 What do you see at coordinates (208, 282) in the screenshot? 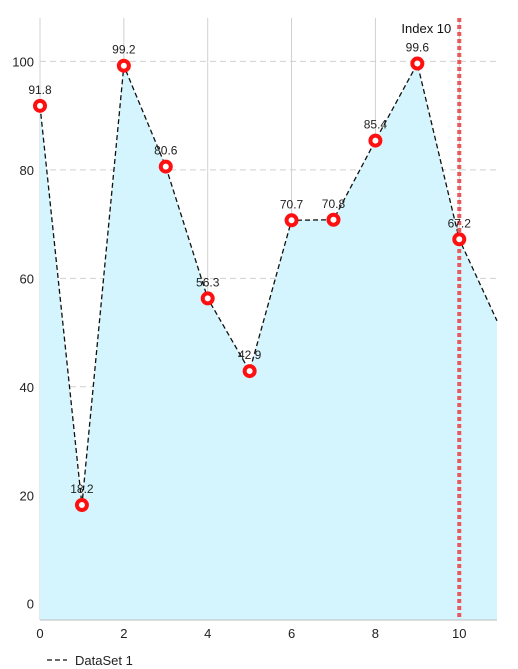
I see `data-label: 56.3` at bounding box center [208, 282].